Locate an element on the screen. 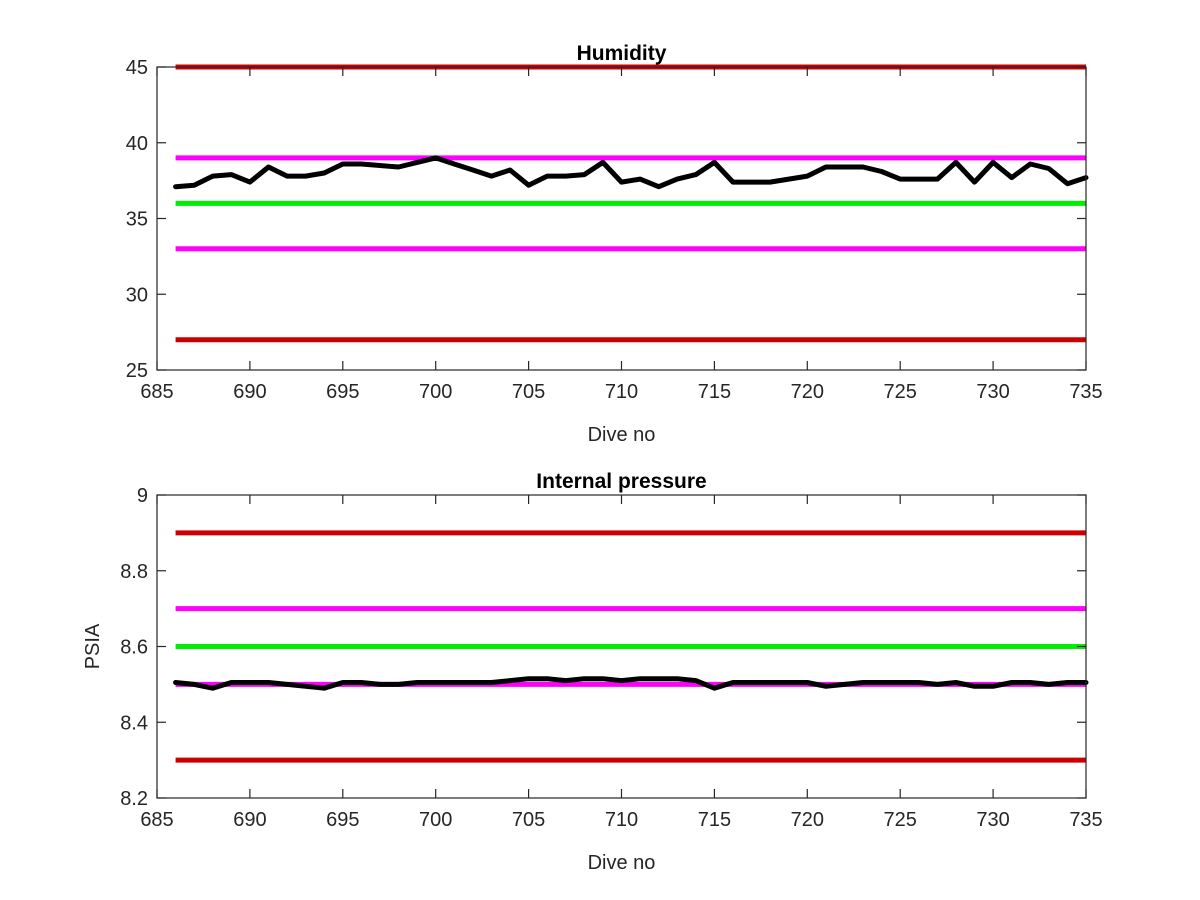 The height and width of the screenshot is (900, 1200). chart-title: Humidity is located at coordinates (622, 53).